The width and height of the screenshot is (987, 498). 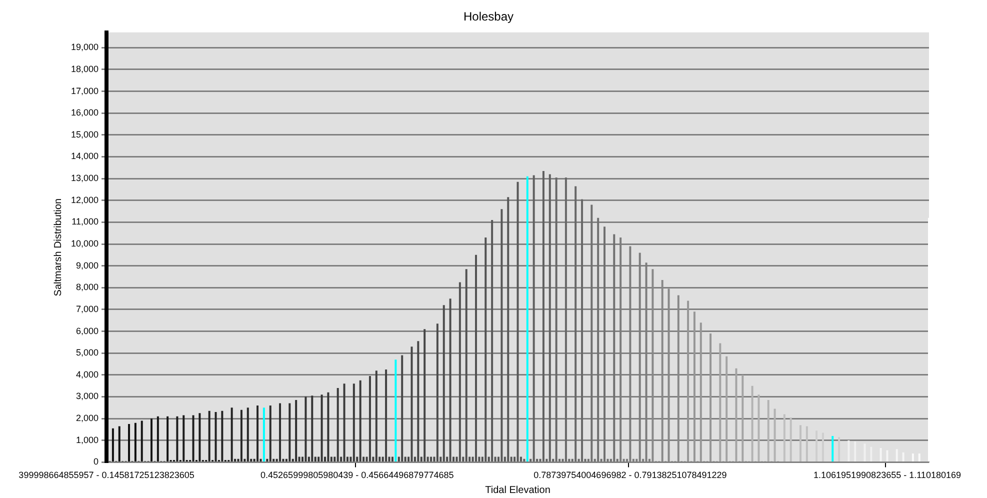 What do you see at coordinates (517, 490) in the screenshot?
I see `x-axis-title: Tidal Elevation` at bounding box center [517, 490].